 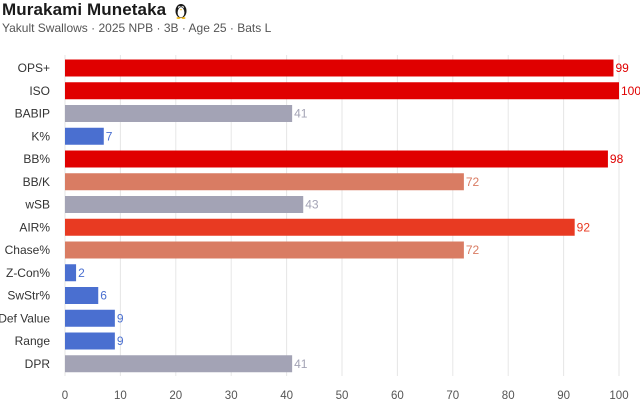 I want to click on x-tick-label: 30, so click(x=231, y=396).